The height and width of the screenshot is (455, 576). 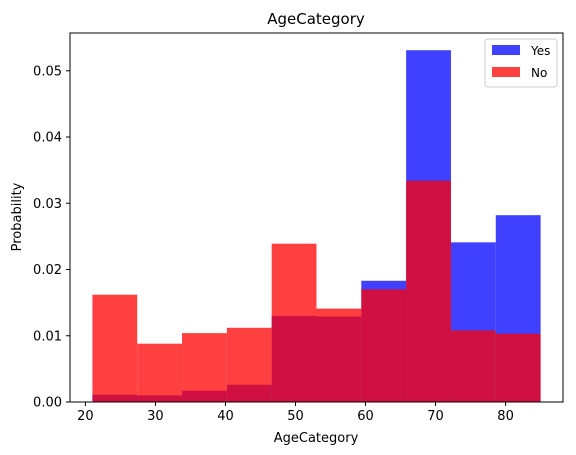 I want to click on x-tick-label: 60, so click(x=365, y=416).